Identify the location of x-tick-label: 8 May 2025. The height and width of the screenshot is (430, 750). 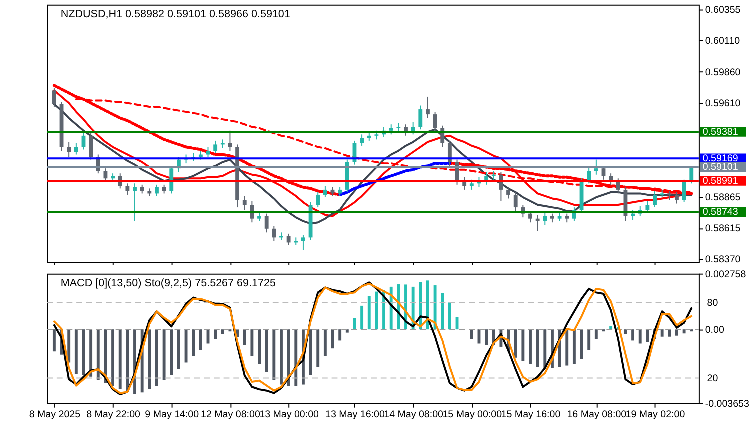
(55, 415).